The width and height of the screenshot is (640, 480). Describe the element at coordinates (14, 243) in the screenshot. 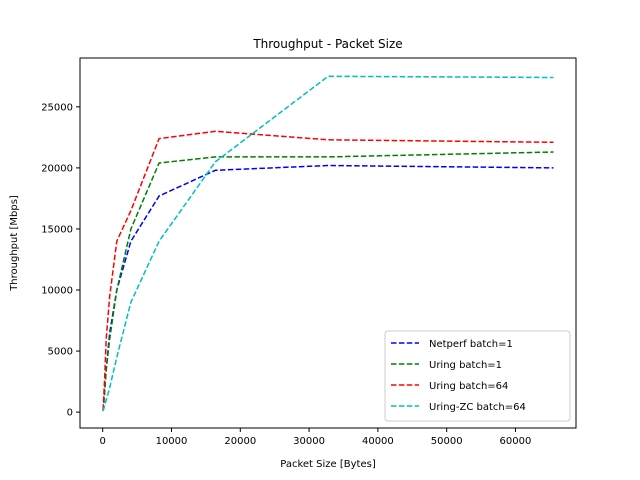

I see `y-axis-label: Throughput [Mbps]` at that location.